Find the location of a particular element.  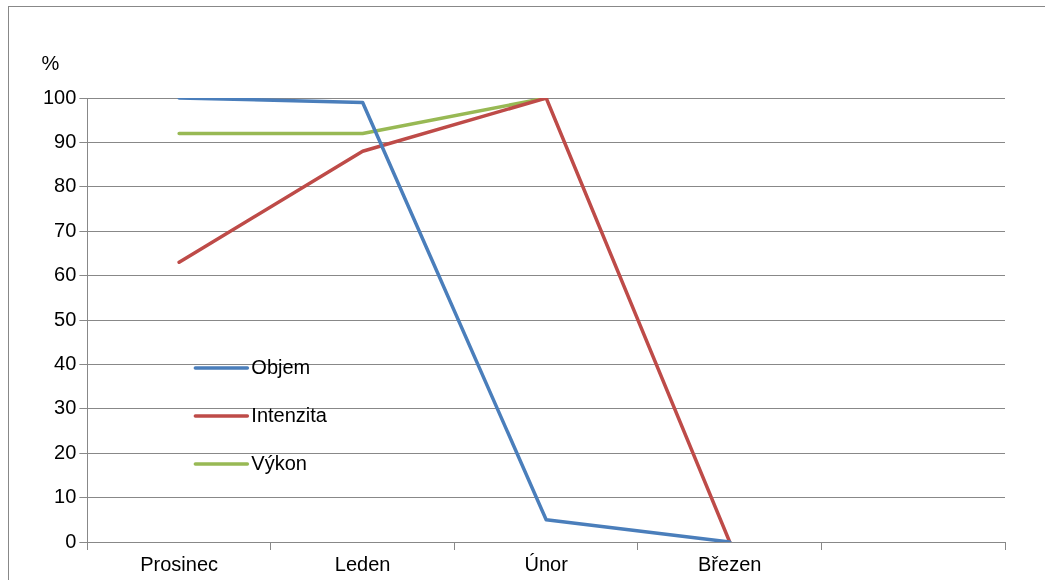

y-tick-label: 50 is located at coordinates (65, 318).